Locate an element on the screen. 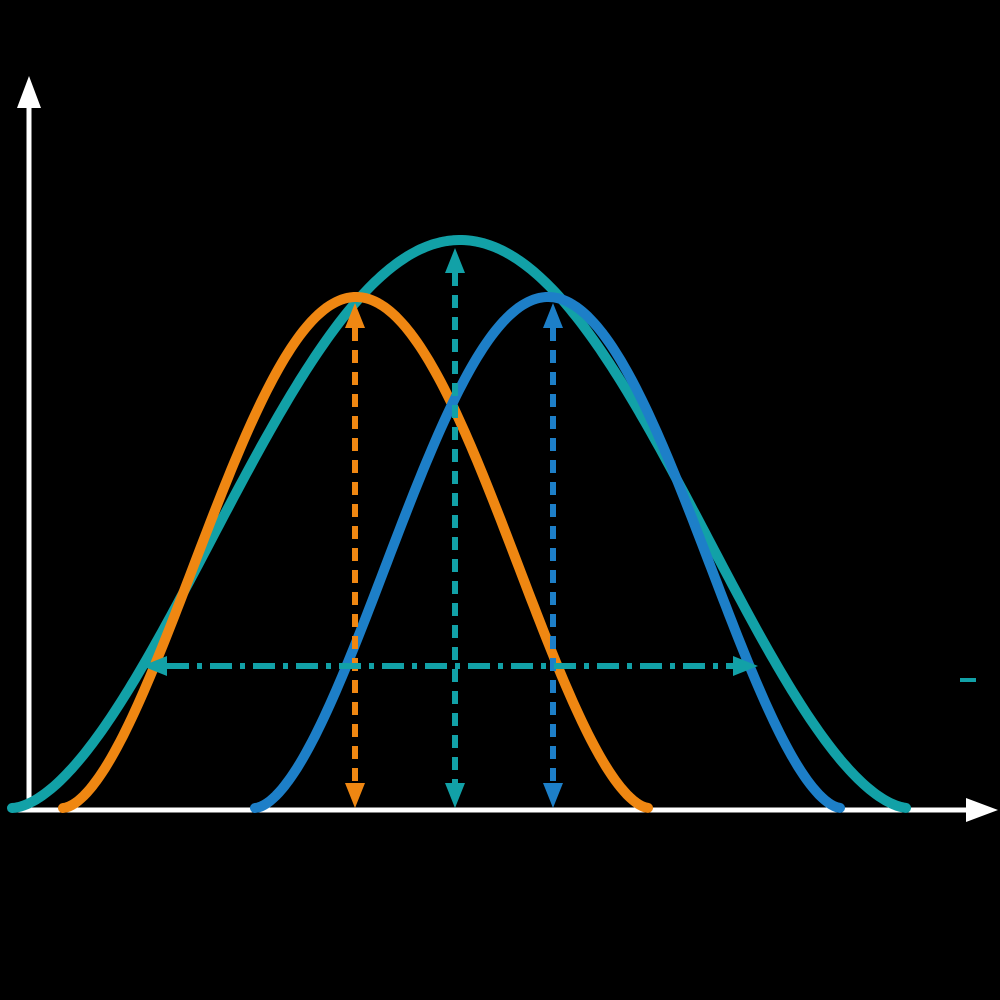 Image resolution: width=1000 pixels, height=1000 pixels. x-axis-arrowhead is located at coordinates (982, 810).